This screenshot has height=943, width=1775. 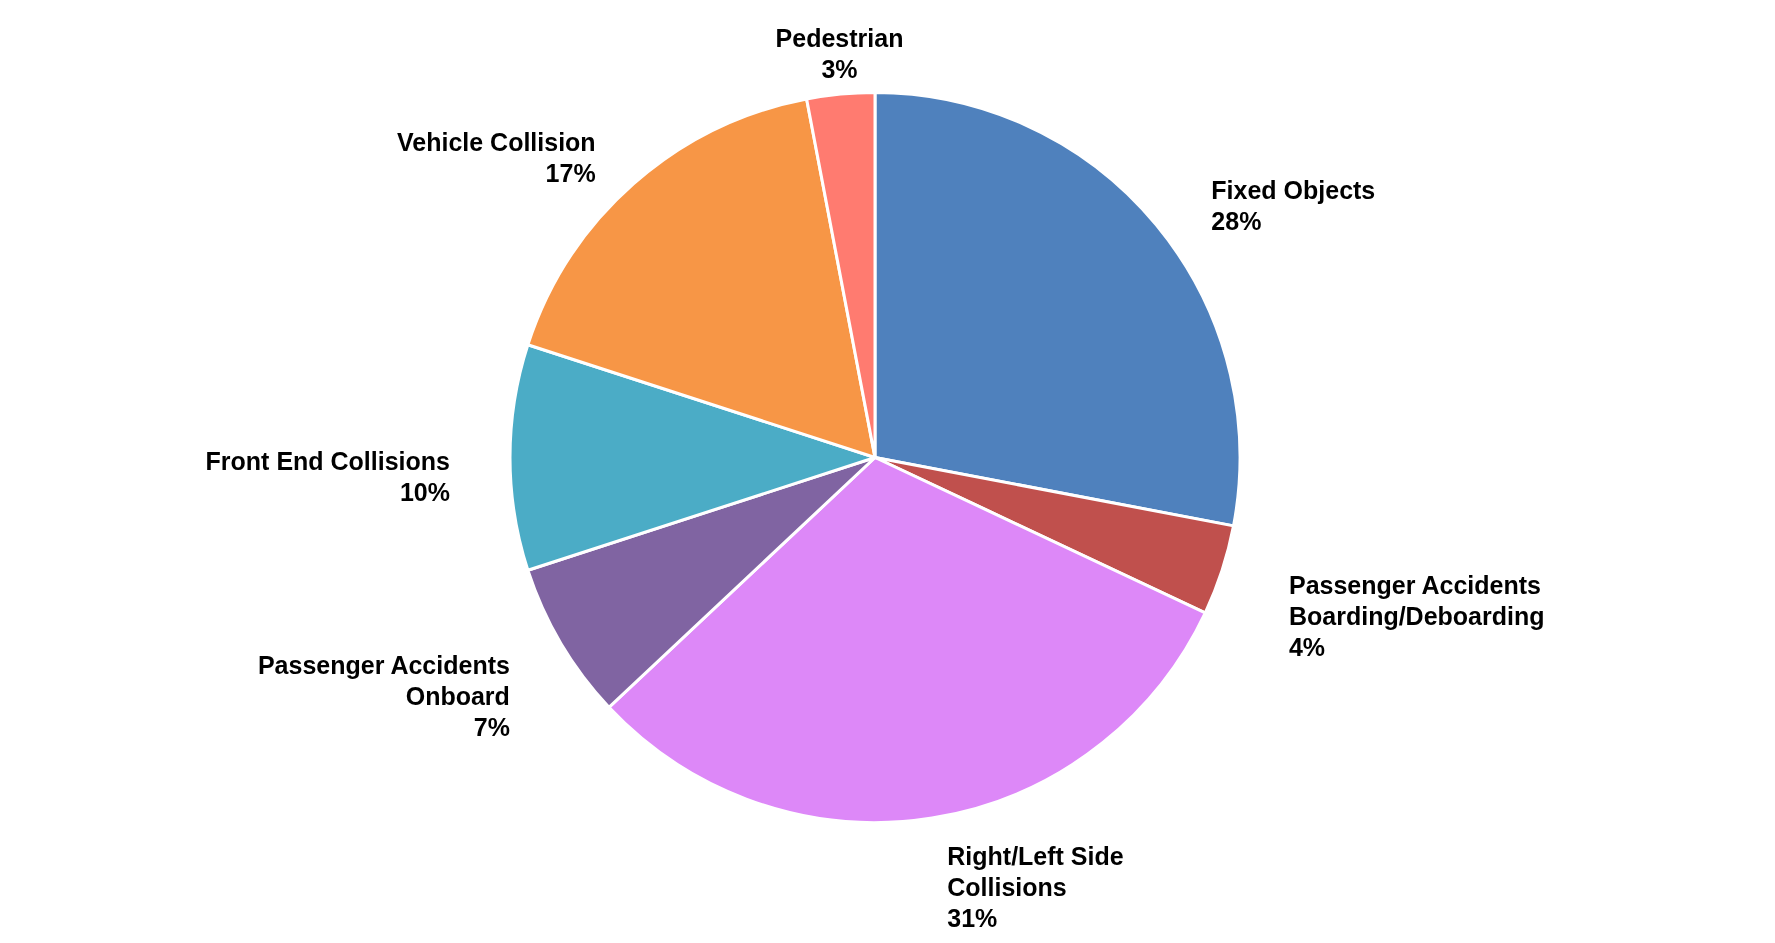 What do you see at coordinates (839, 68) in the screenshot?
I see `data-label: 3%` at bounding box center [839, 68].